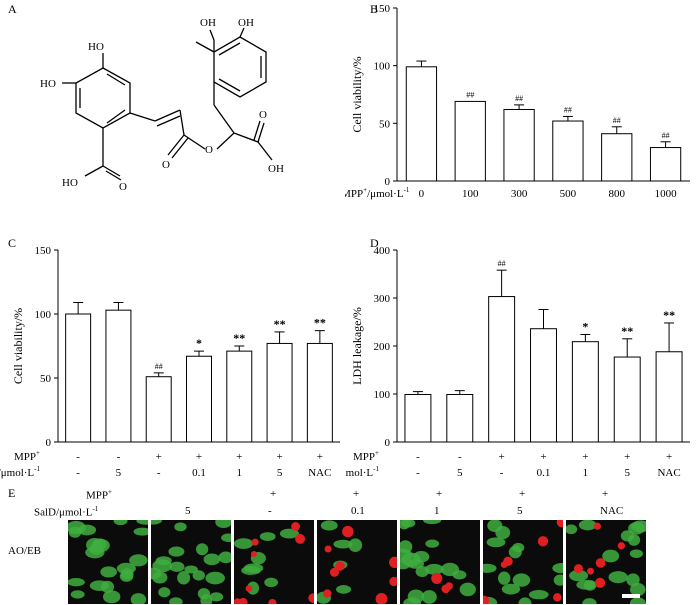  I want to click on chart-d-annotation: *, so click(585, 326).